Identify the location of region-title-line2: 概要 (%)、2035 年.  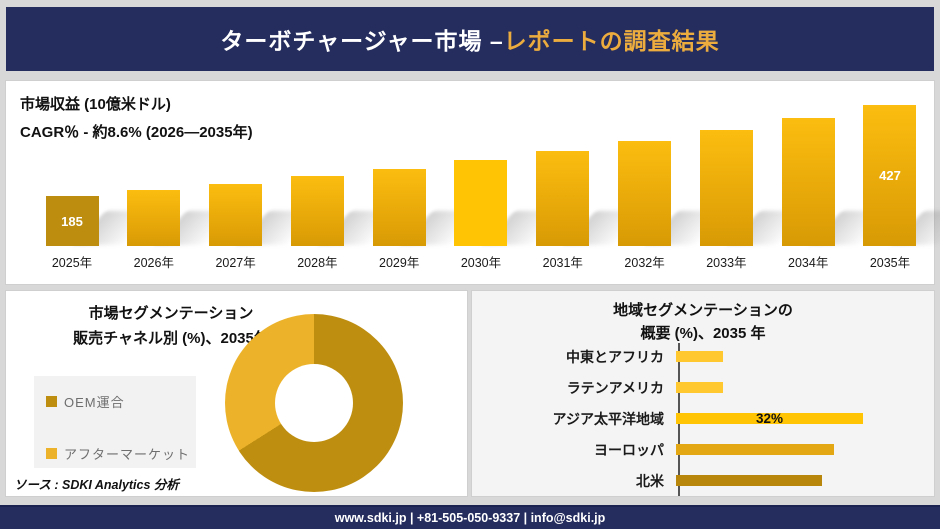
(703, 333).